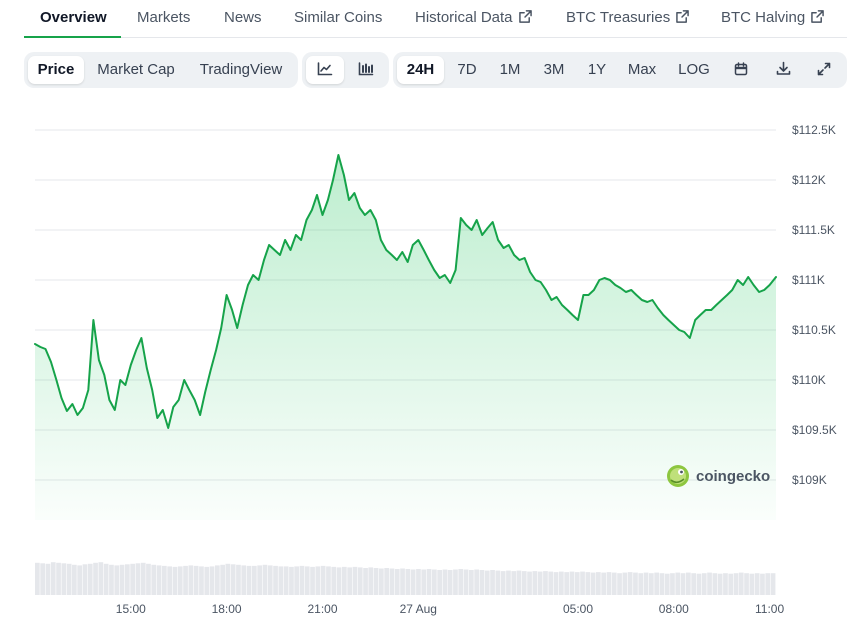 The width and height of the screenshot is (847, 633). I want to click on range-1m-button: 1M, so click(510, 69).